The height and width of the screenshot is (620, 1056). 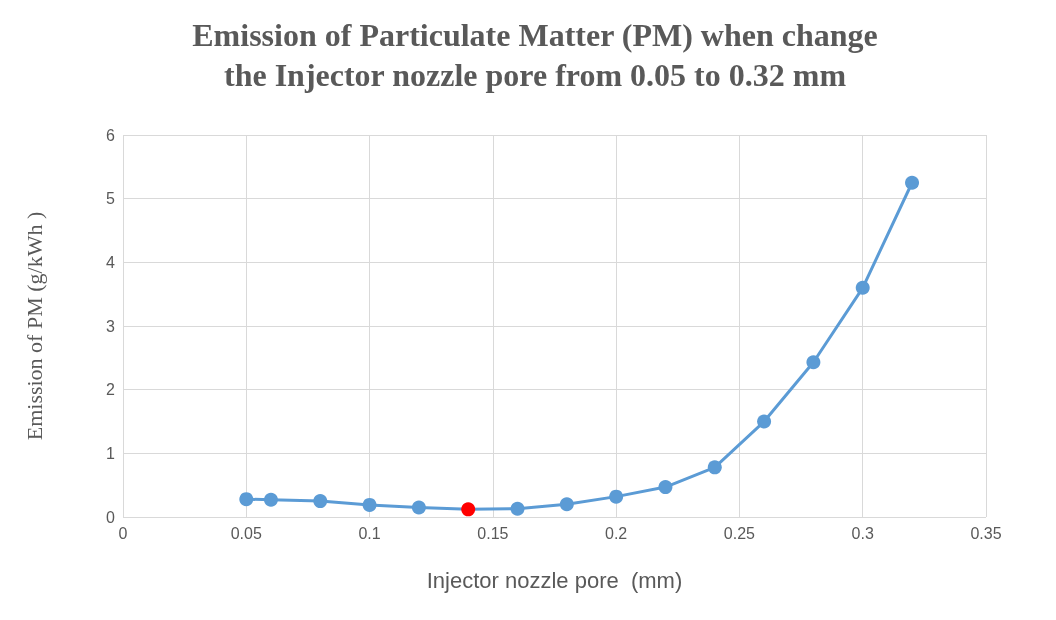 What do you see at coordinates (739, 533) in the screenshot?
I see `x-tick-label: 0.25` at bounding box center [739, 533].